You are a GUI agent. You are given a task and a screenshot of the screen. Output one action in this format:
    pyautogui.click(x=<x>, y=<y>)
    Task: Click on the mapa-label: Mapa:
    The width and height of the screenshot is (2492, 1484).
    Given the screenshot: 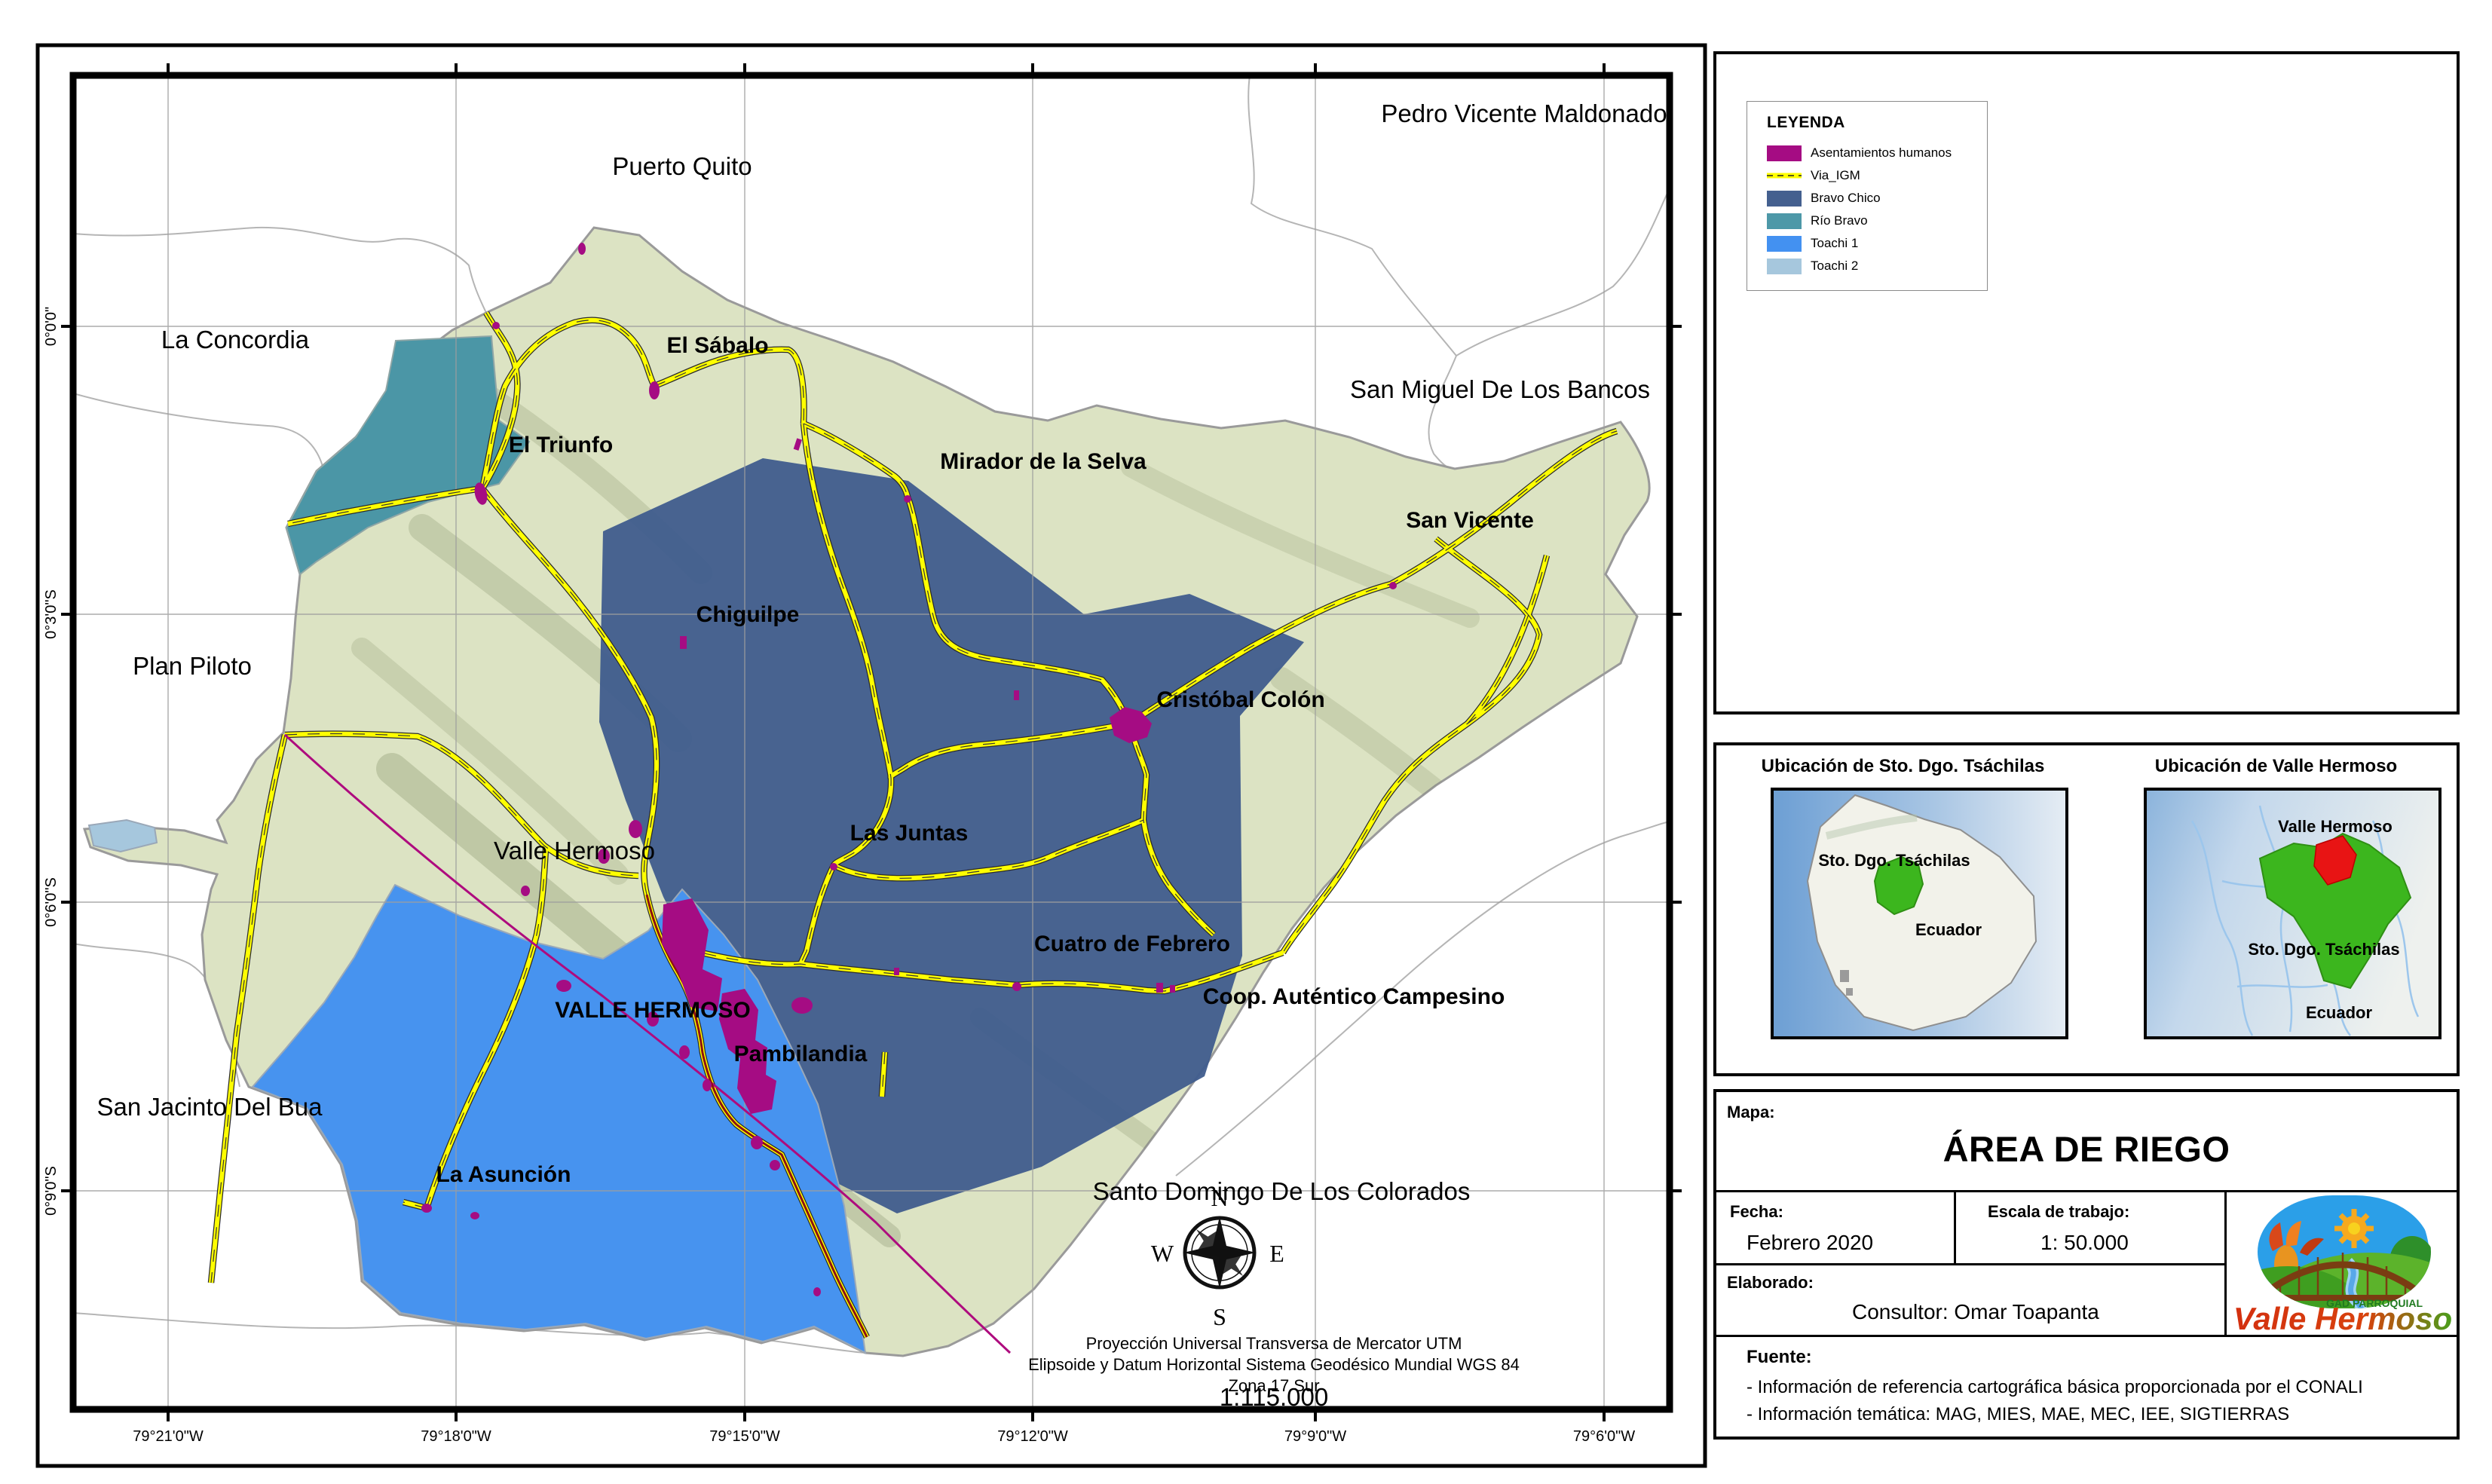 What is the action you would take?
    pyautogui.click(x=1751, y=1112)
    